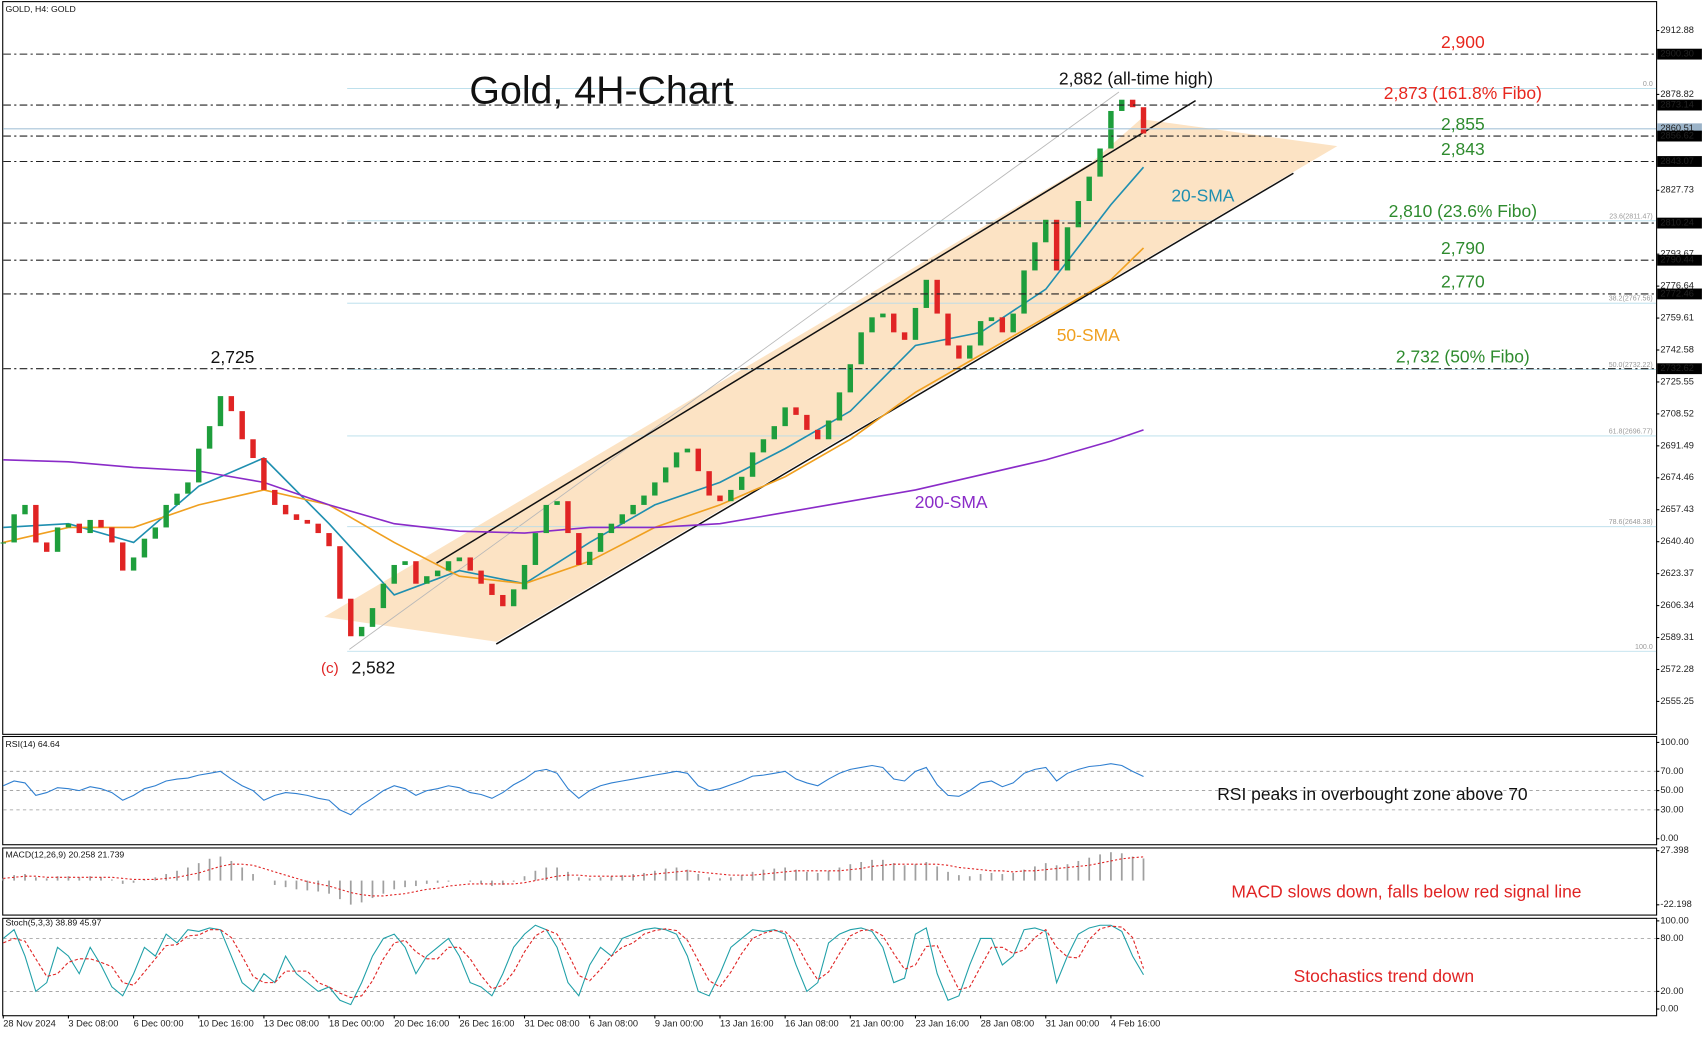  Describe the element at coordinates (574, 962) in the screenshot. I see `stoch-line` at that location.